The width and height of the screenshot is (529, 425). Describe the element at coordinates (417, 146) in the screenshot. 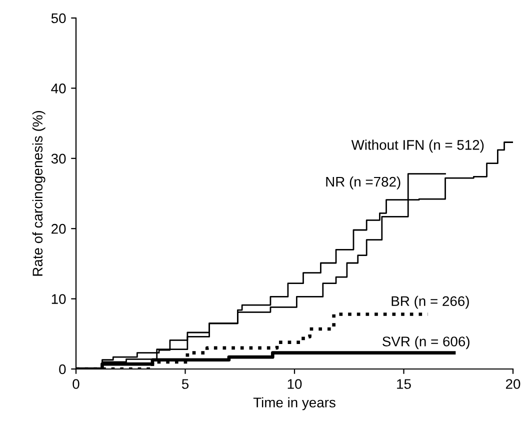

I see `series-label: Without IFN (n = 512)` at that location.